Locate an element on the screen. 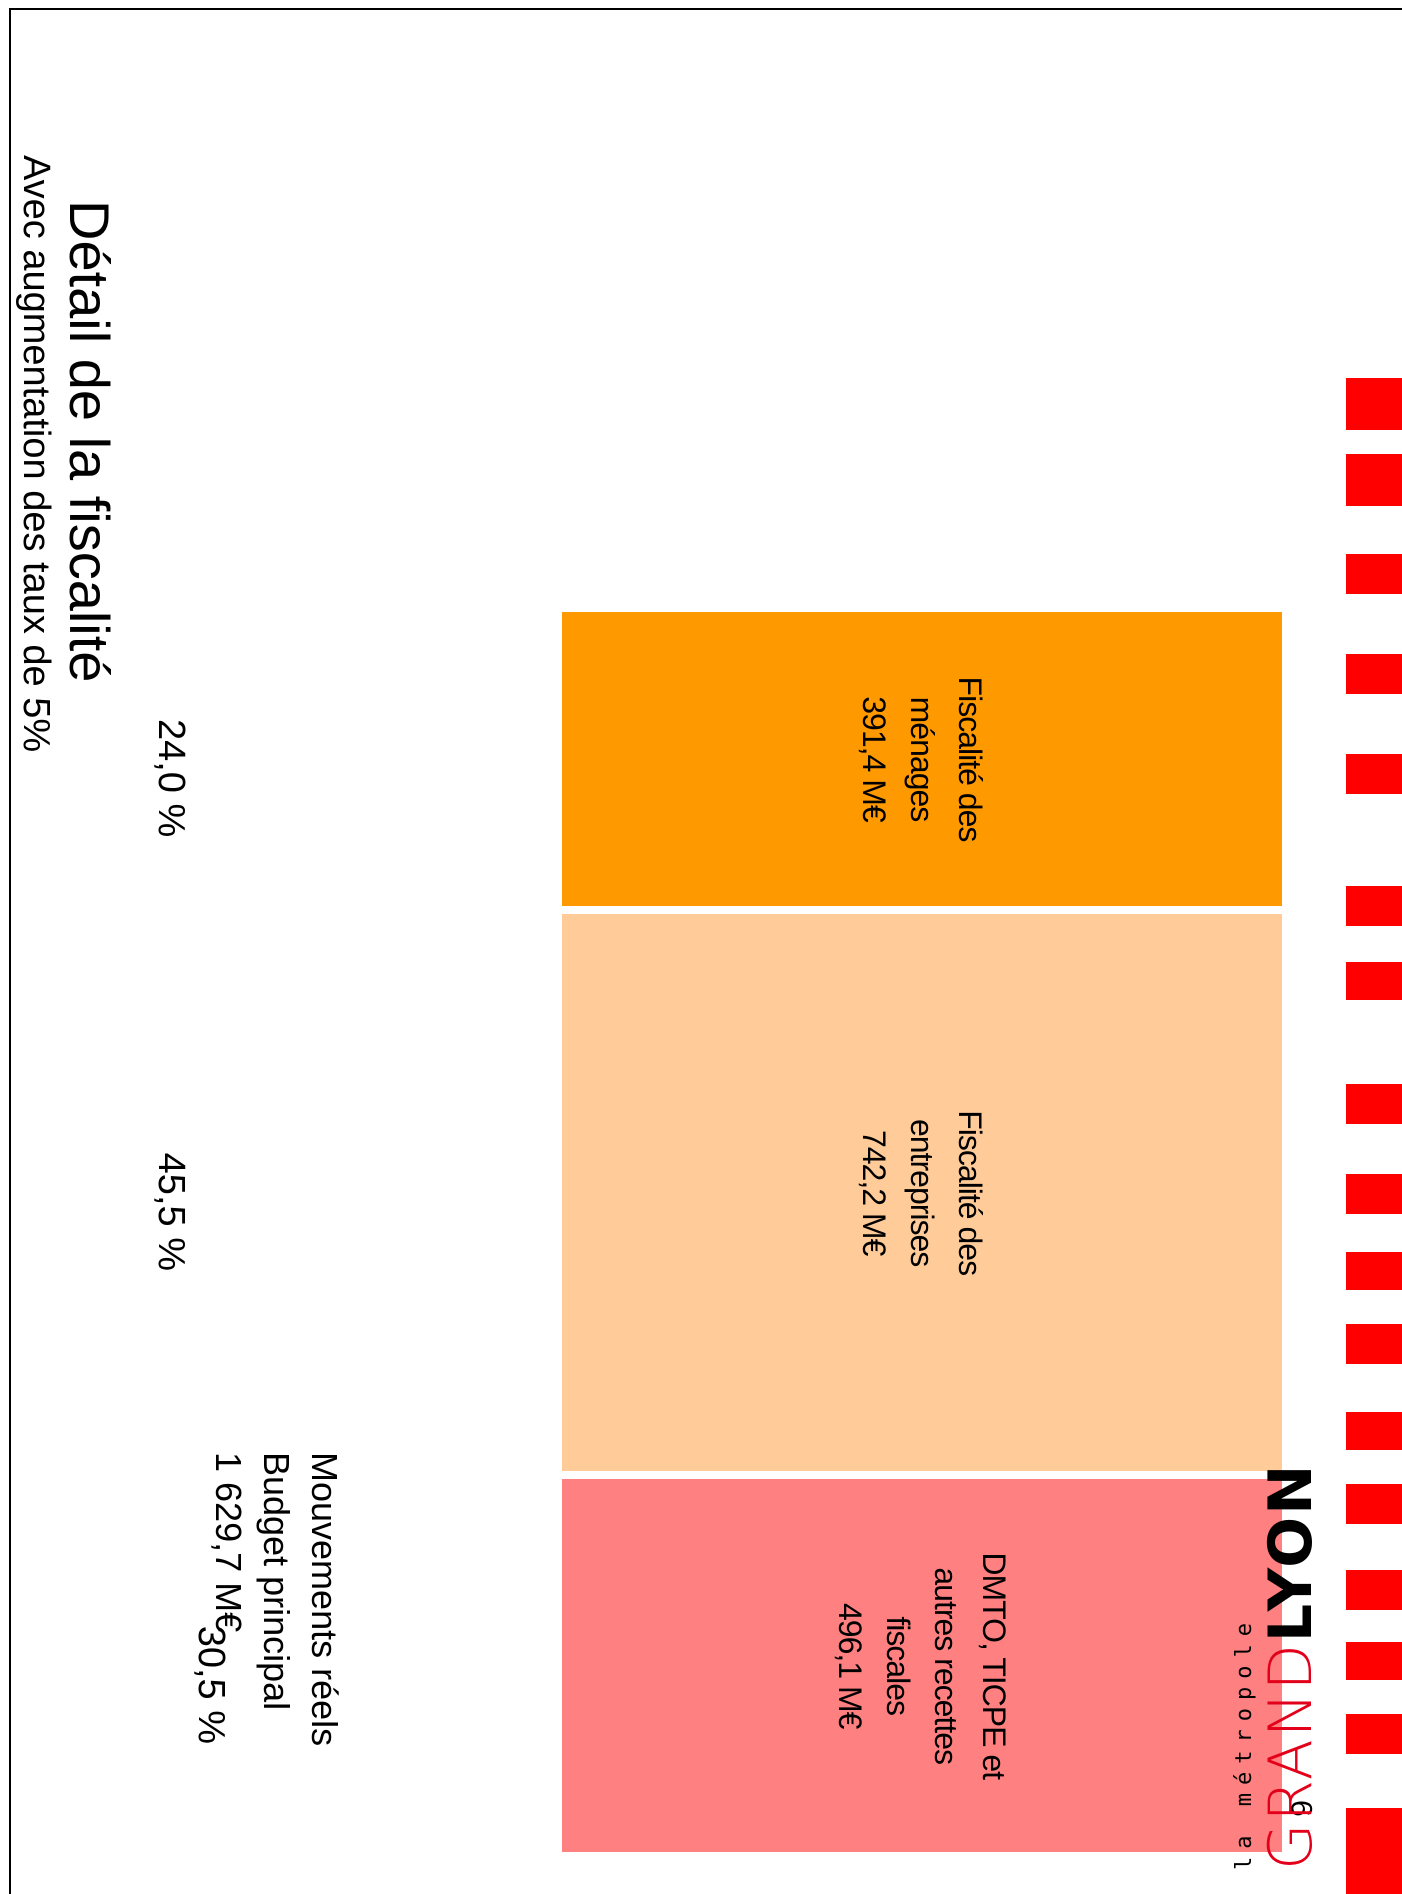  header-line: Budget principal is located at coordinates (276, 1581).